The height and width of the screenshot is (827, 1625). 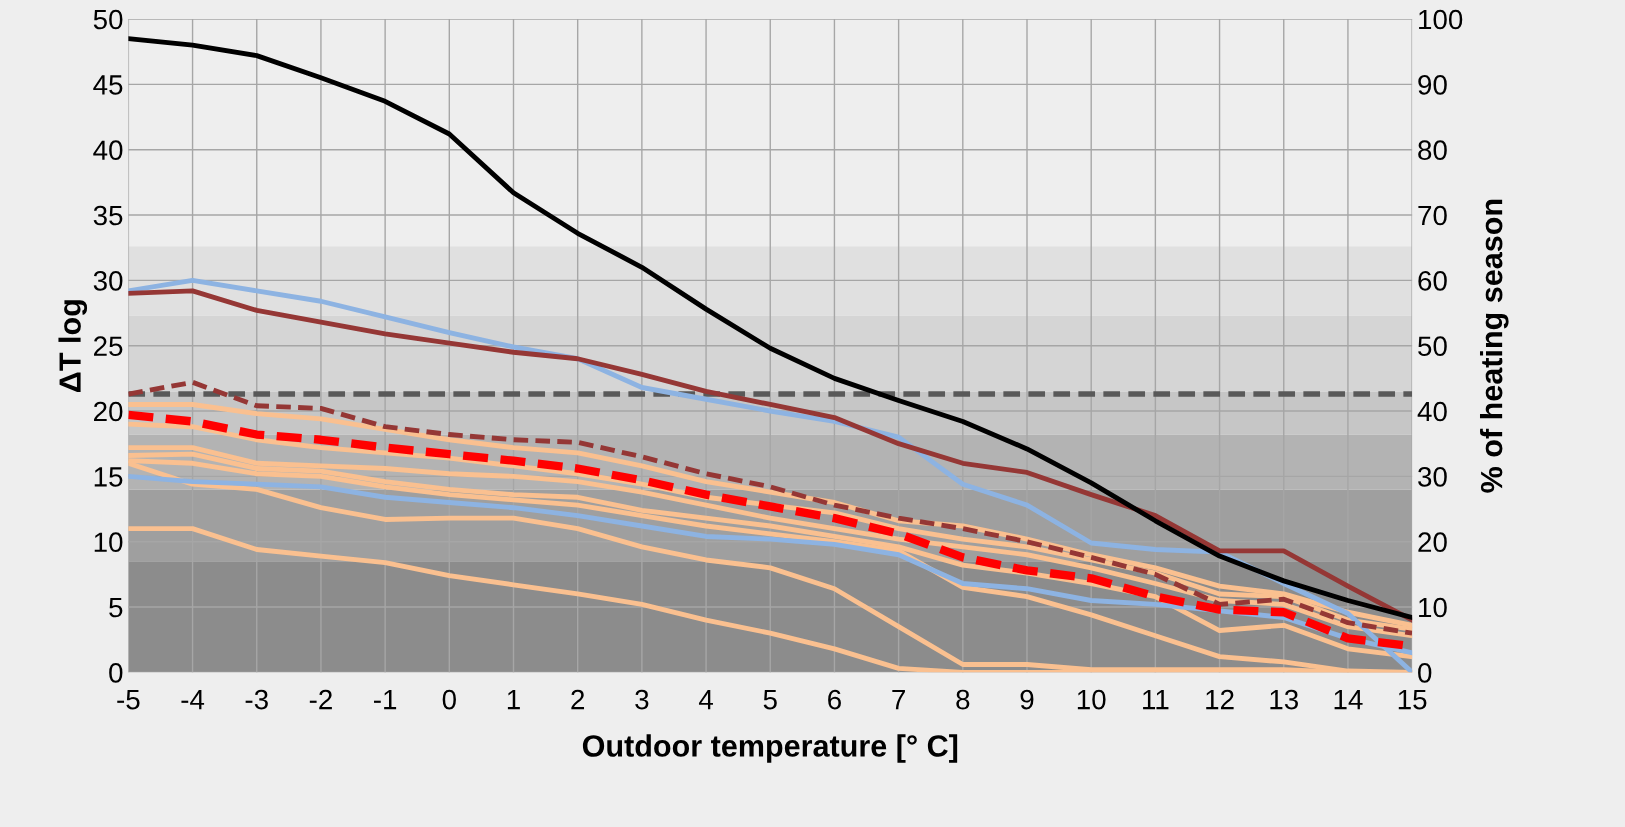 What do you see at coordinates (1432, 85) in the screenshot?
I see `y2-tick-label: 90` at bounding box center [1432, 85].